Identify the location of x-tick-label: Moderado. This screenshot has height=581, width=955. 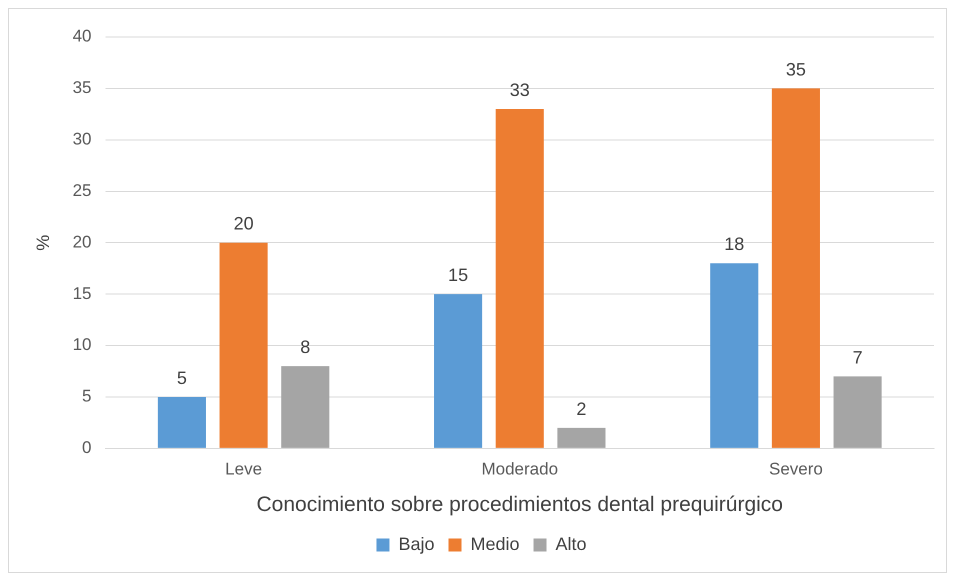
(519, 468).